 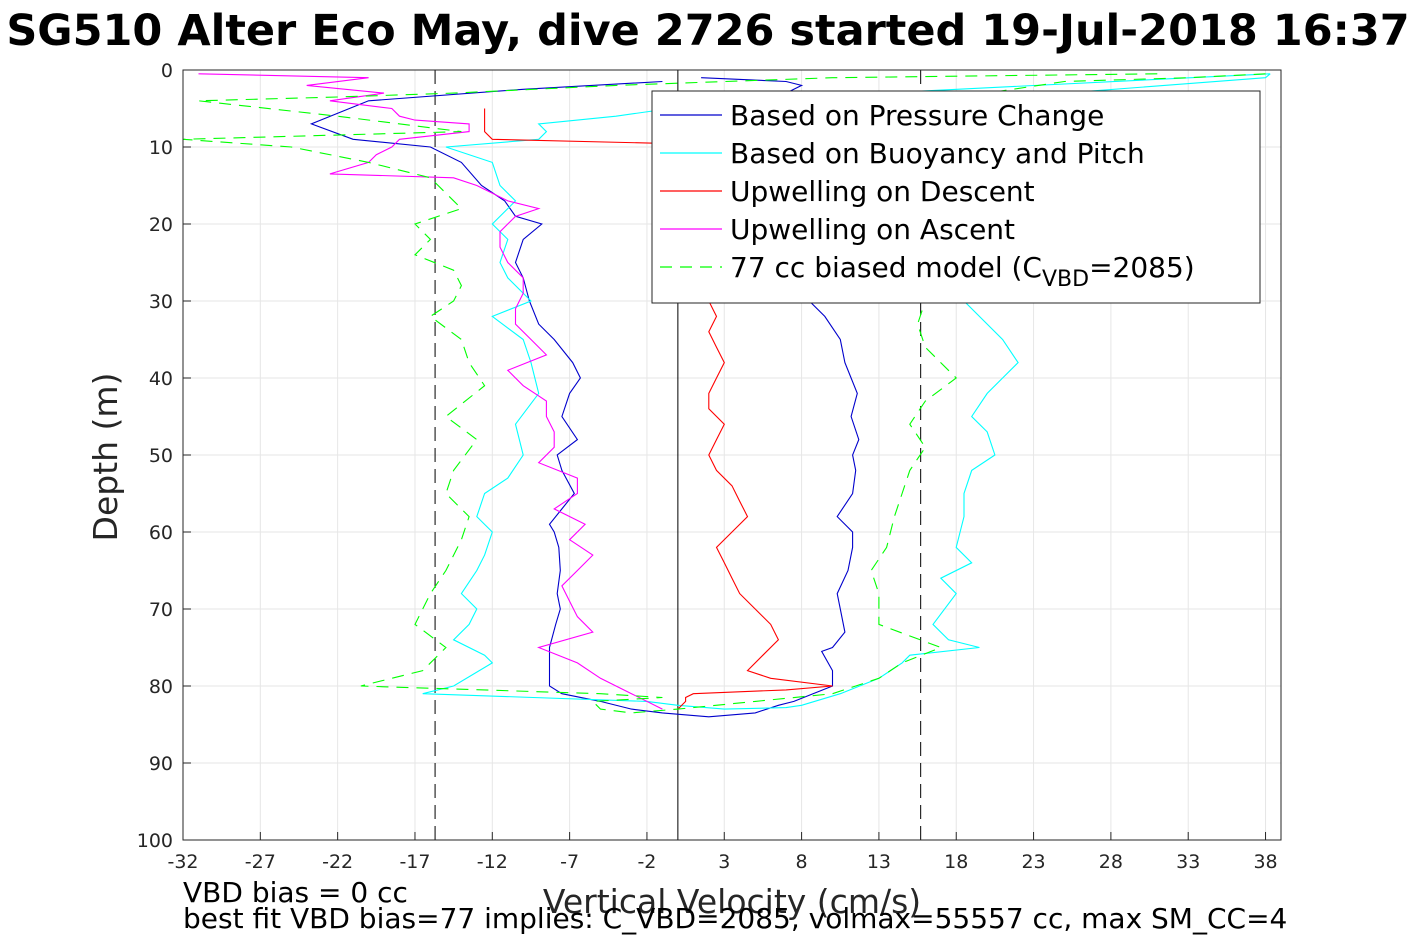 What do you see at coordinates (646, 862) in the screenshot?
I see `x-tick-label-6: -2` at bounding box center [646, 862].